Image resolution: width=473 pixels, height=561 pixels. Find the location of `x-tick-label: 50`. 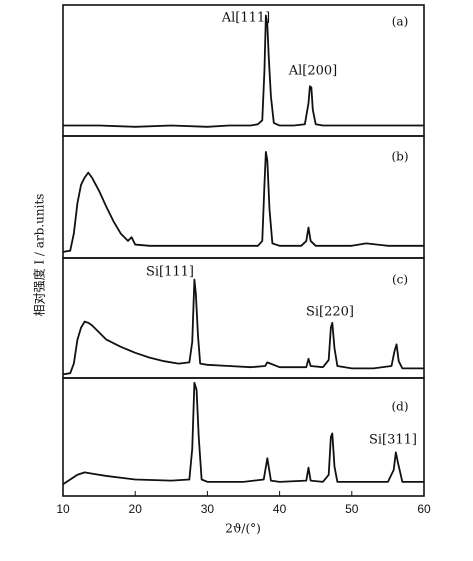

x-tick-label: 50 is located at coordinates (352, 509).